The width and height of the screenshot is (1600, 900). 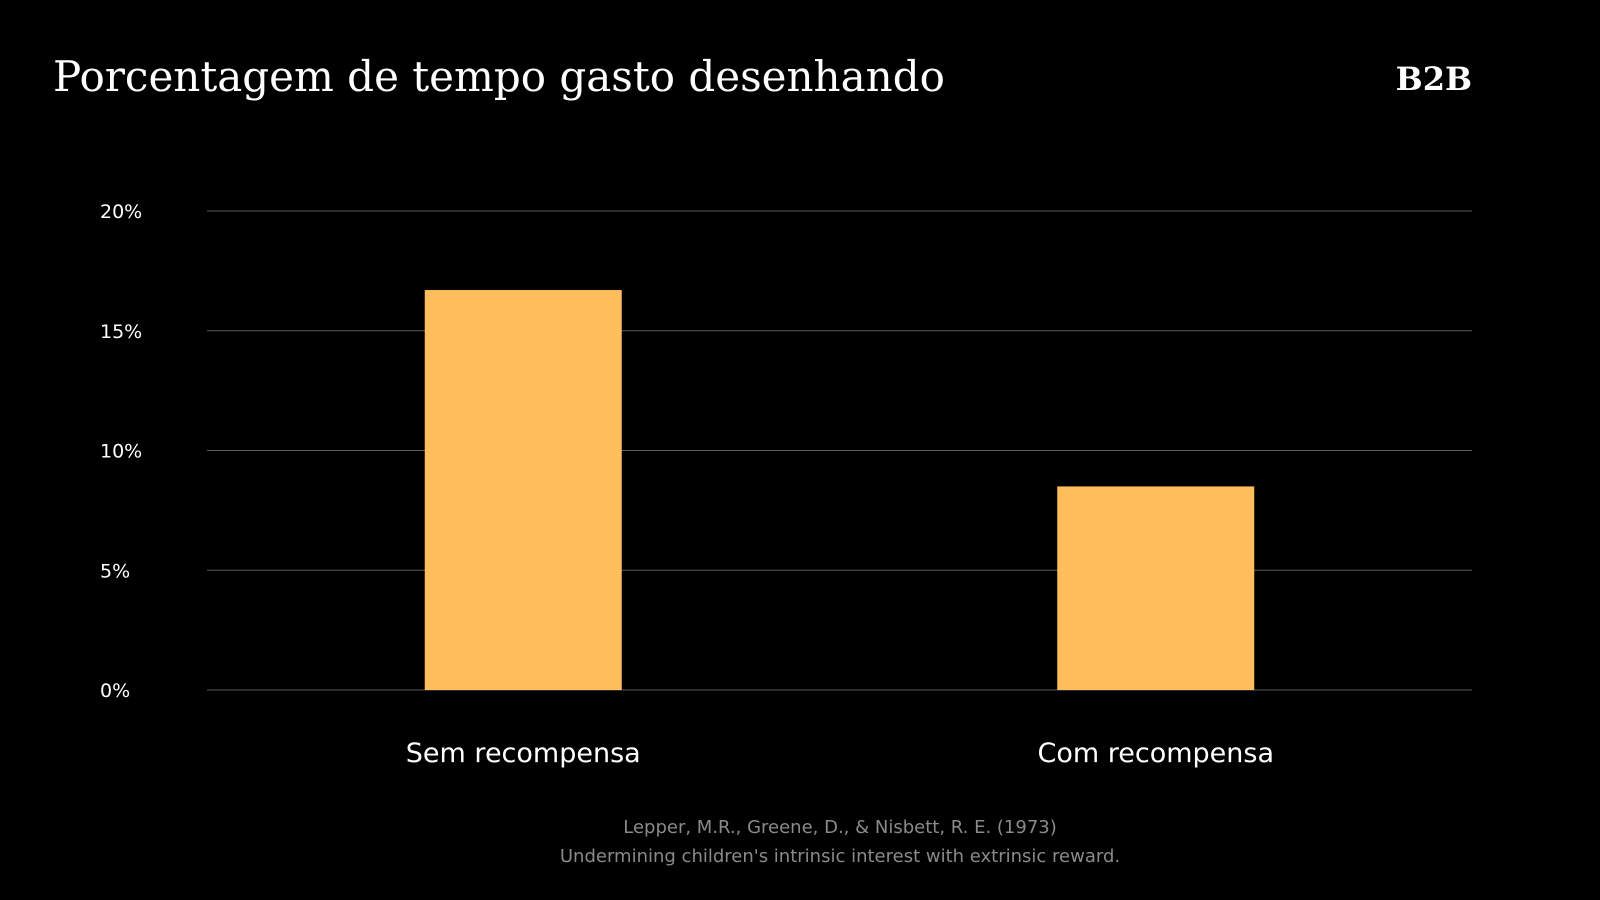 I want to click on y-tick-label: 5%, so click(x=115, y=571).